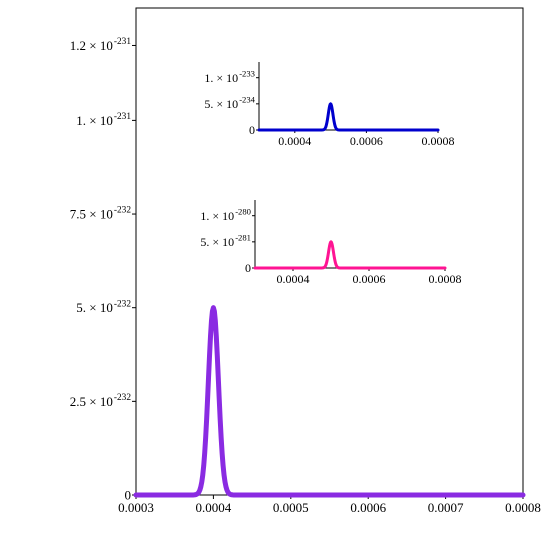 This screenshot has height=555, width=555. What do you see at coordinates (445, 279) in the screenshot?
I see `inset-bottom-x-tick-label: 0.0008` at bounding box center [445, 279].